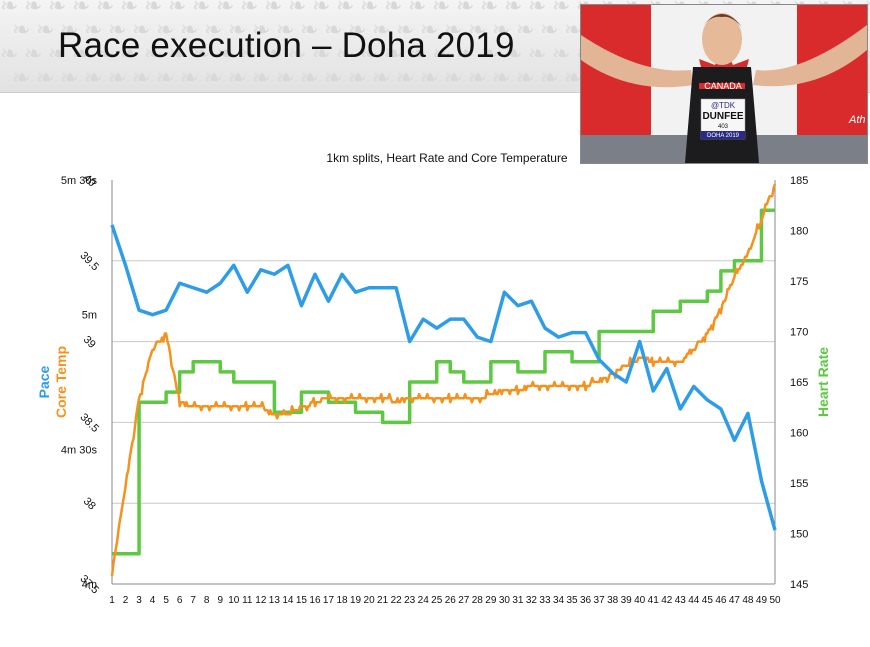 The width and height of the screenshot is (870, 647). Describe the element at coordinates (89, 585) in the screenshot. I see `temp-tick-label: 37.5` at that location.